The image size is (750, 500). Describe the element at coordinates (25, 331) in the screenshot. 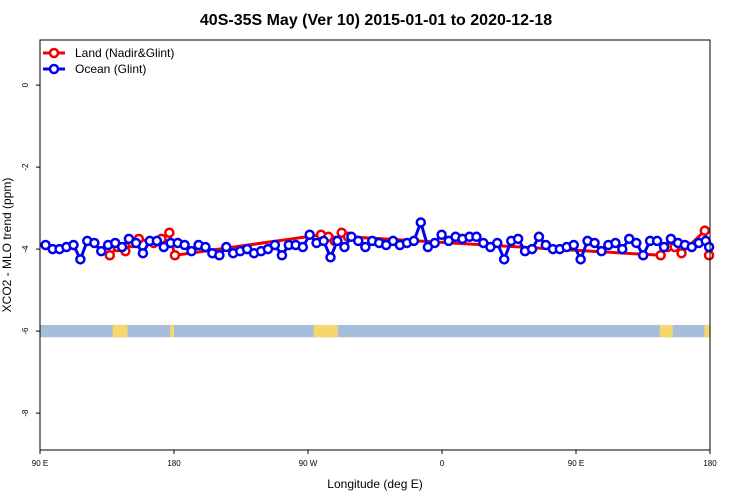

I see `y-tick-label-3: -6` at that location.